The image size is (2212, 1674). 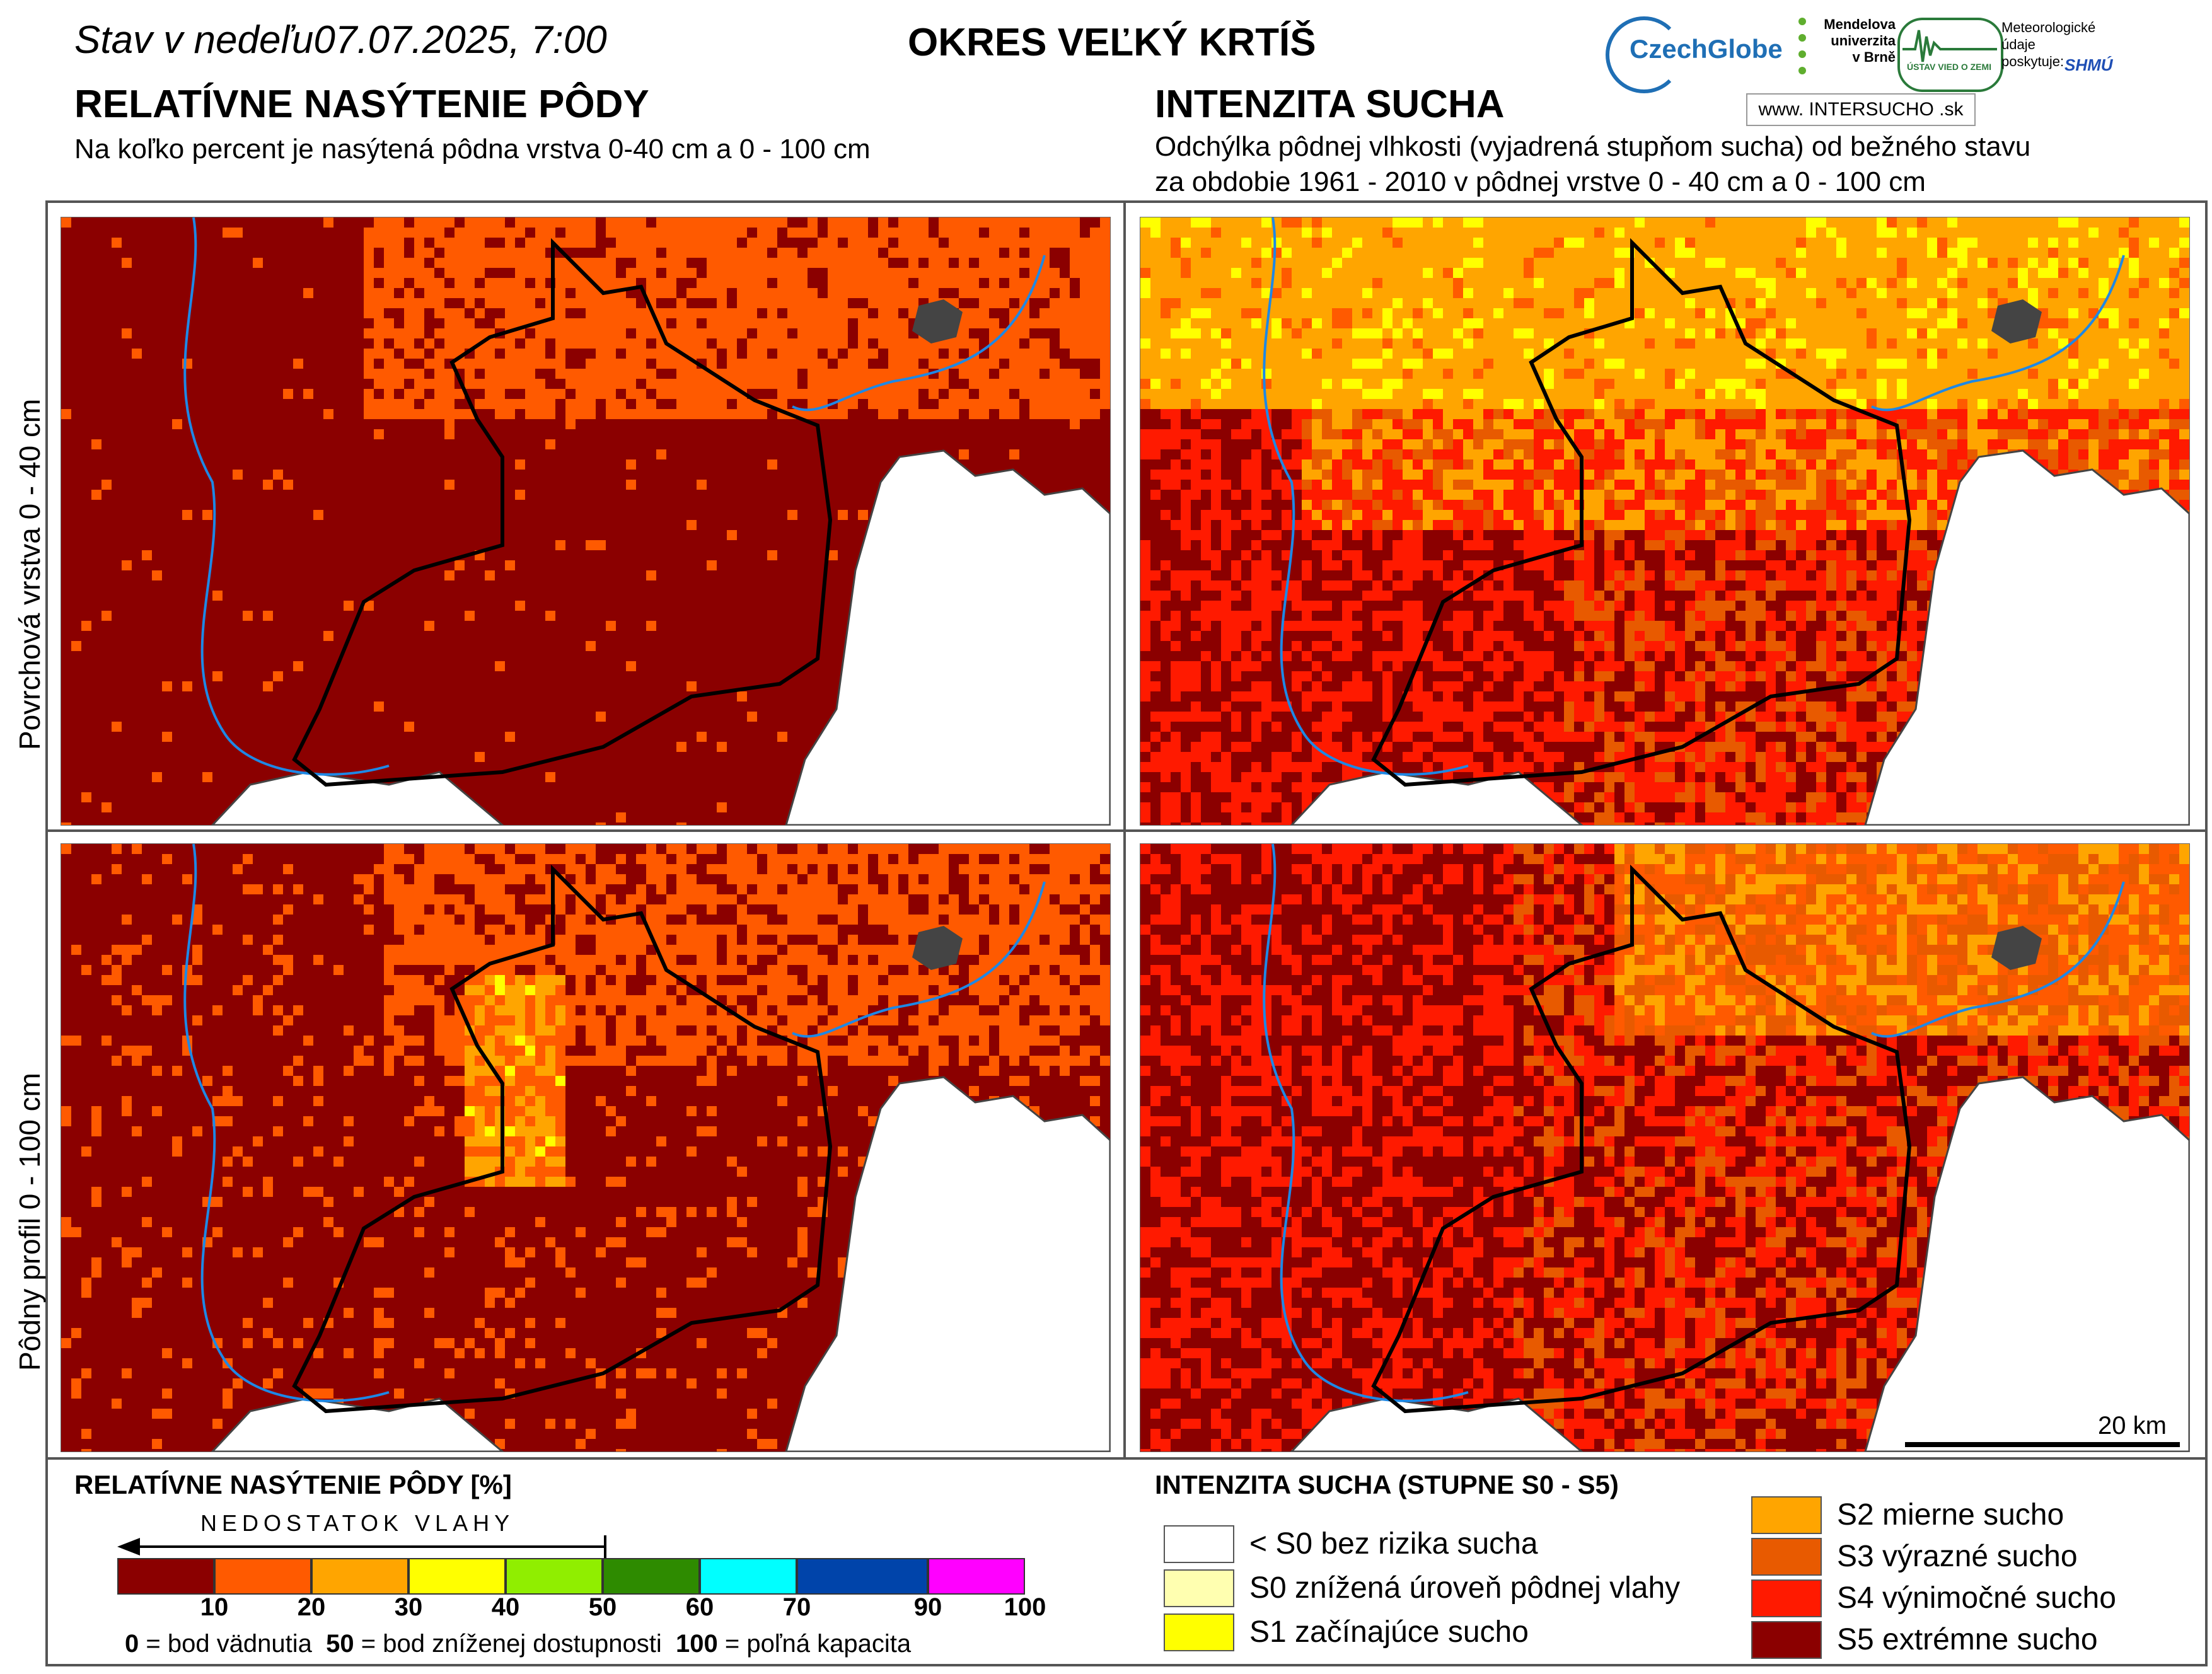 I want to click on legend-drought-label: S3 výrazné sucho, so click(x=1957, y=1556).